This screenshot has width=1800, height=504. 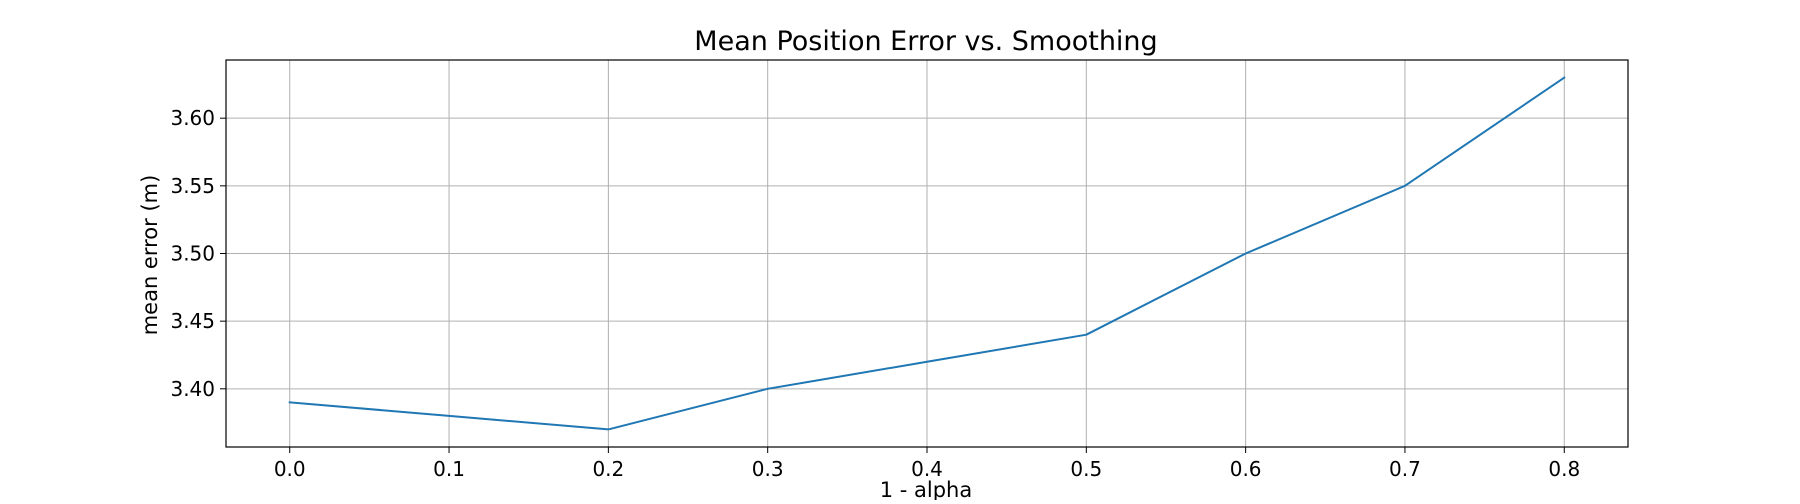 I want to click on y-axis-ticks: 3.40 3.45 3.50 3.55 3.60, so click(x=198, y=253).